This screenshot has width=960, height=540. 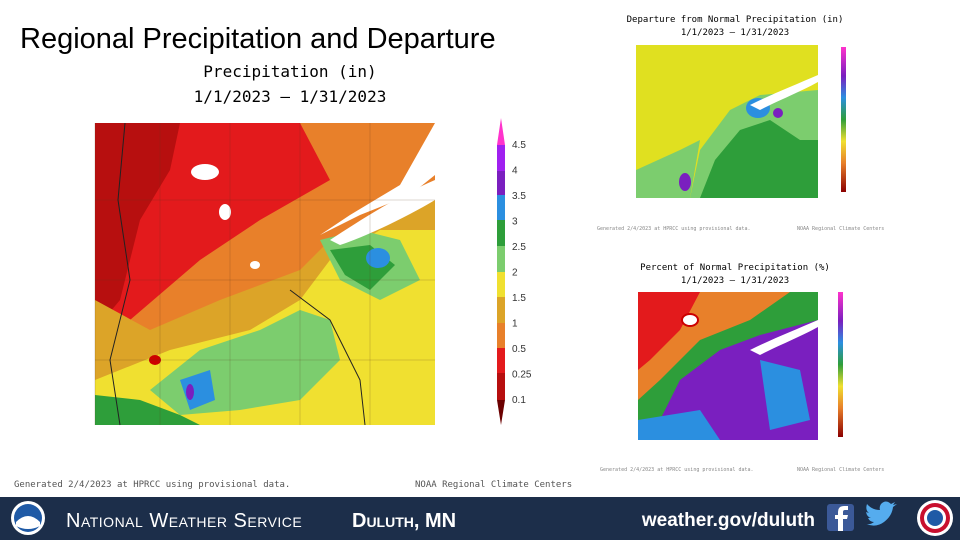 I want to click on nws-logo, so click(x=935, y=518).